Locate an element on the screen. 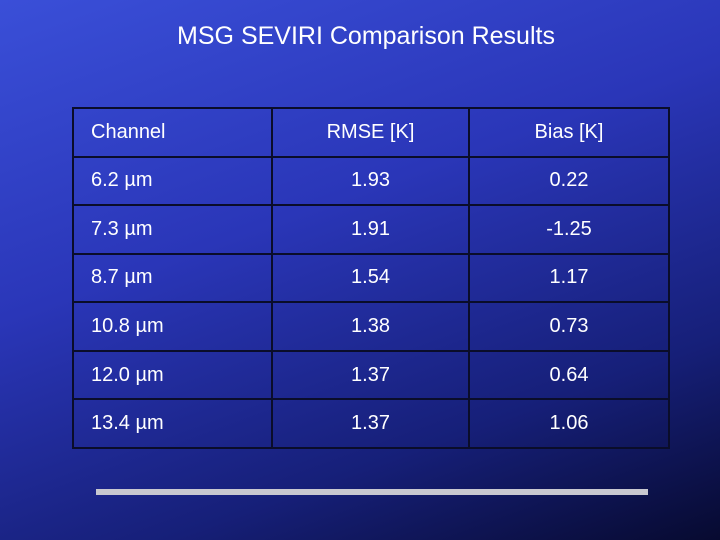 The image size is (720, 540). data-row: 7.3 µm 1.91 -1.25 is located at coordinates (371, 229).